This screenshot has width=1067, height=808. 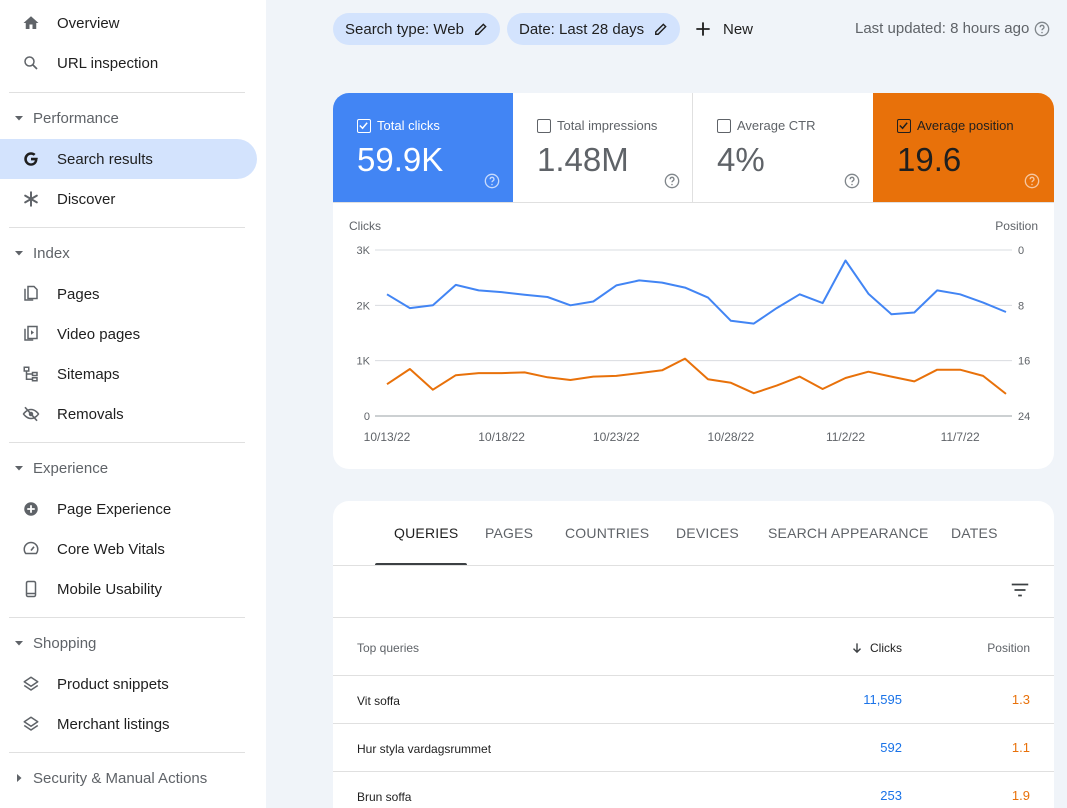 I want to click on tab-queries: QUERIES, so click(x=426, y=533).